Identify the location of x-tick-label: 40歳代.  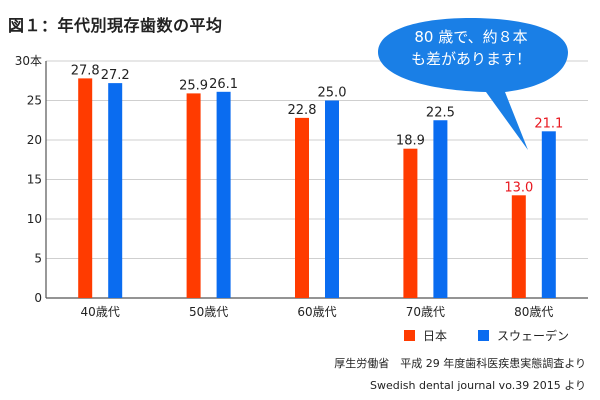
(100, 312).